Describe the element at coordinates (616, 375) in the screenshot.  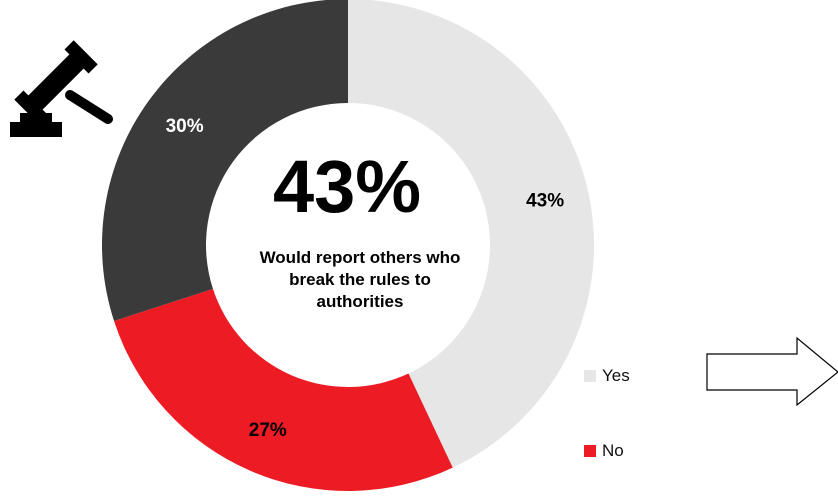
I see `legend-label: Yes` at that location.